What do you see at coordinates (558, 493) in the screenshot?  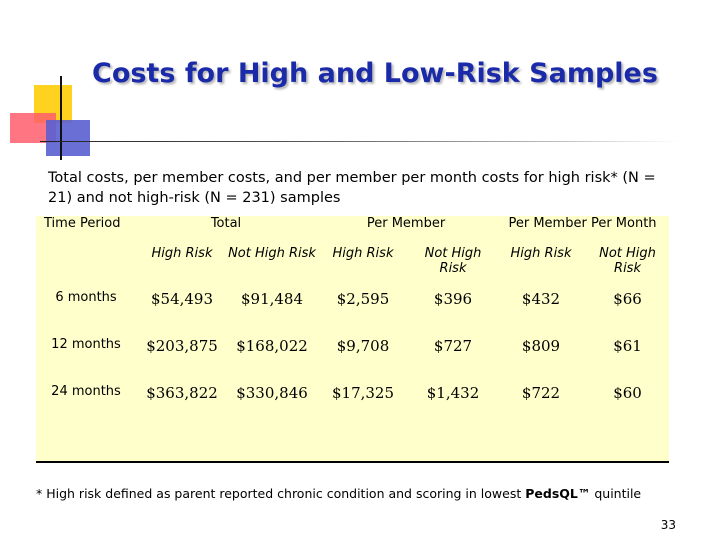 I see `footnote-pedsql: PedsQL™` at bounding box center [558, 493].